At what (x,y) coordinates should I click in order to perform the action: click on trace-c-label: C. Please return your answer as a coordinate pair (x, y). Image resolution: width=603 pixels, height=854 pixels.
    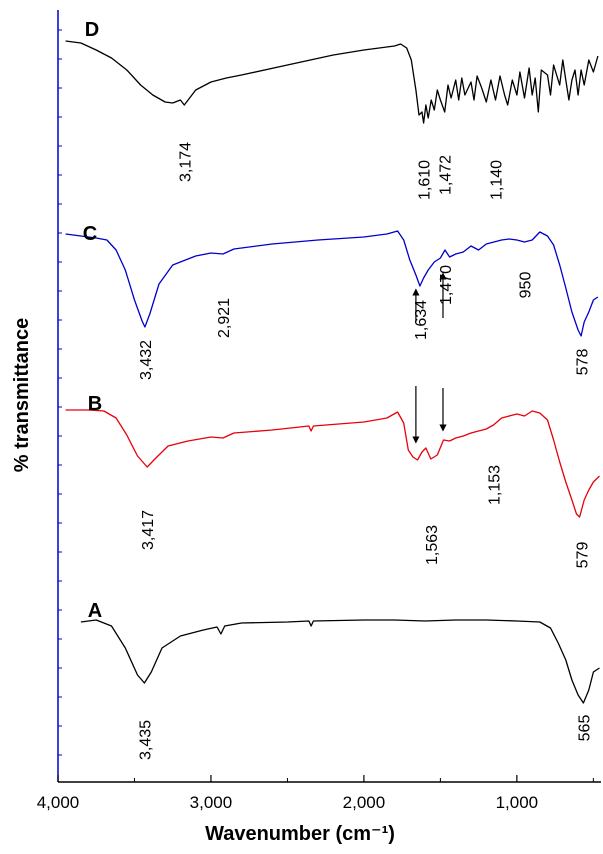
    Looking at the image, I should click on (90, 234).